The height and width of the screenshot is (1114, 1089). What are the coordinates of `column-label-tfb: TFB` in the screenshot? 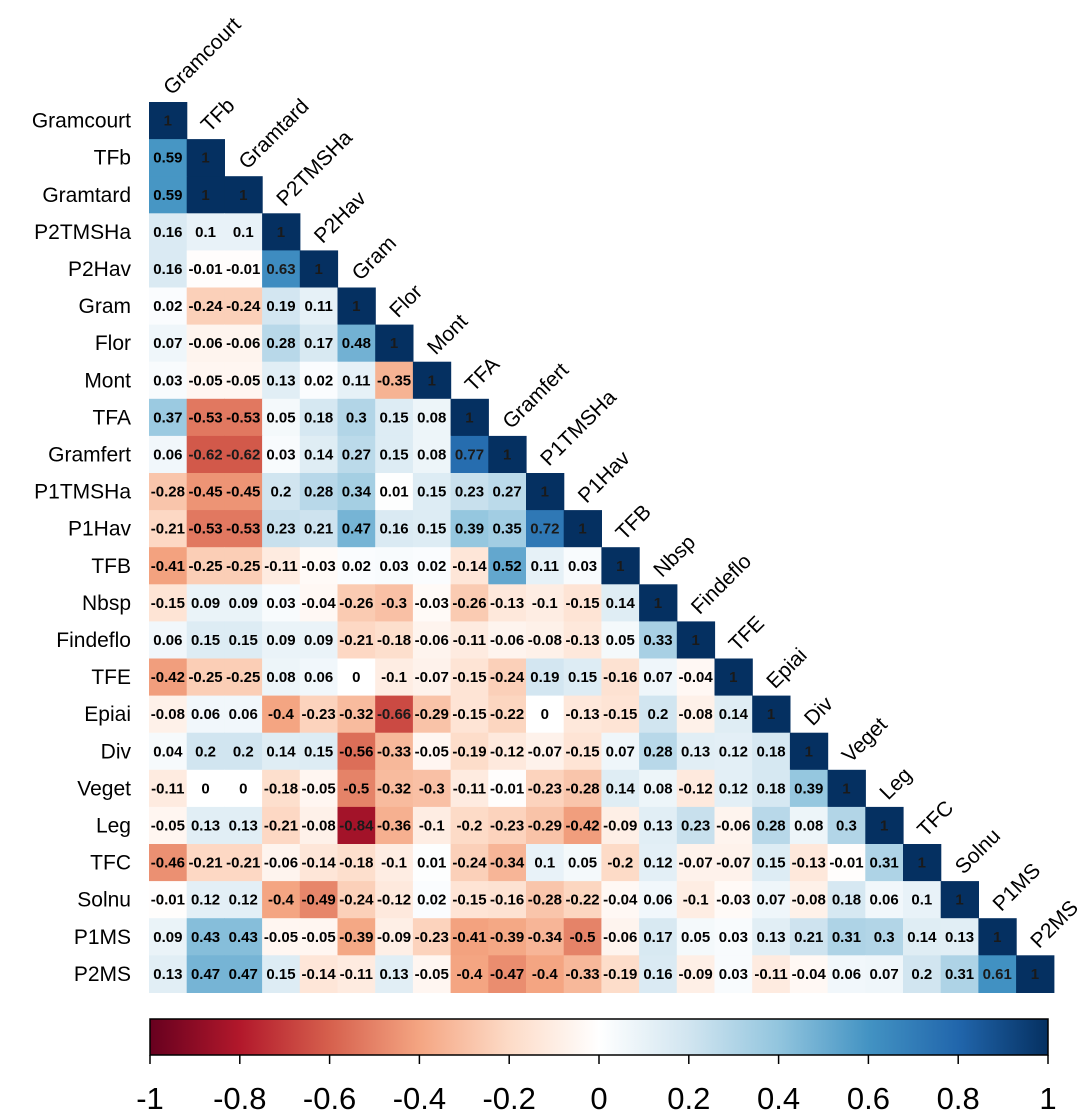 It's located at (634, 522).